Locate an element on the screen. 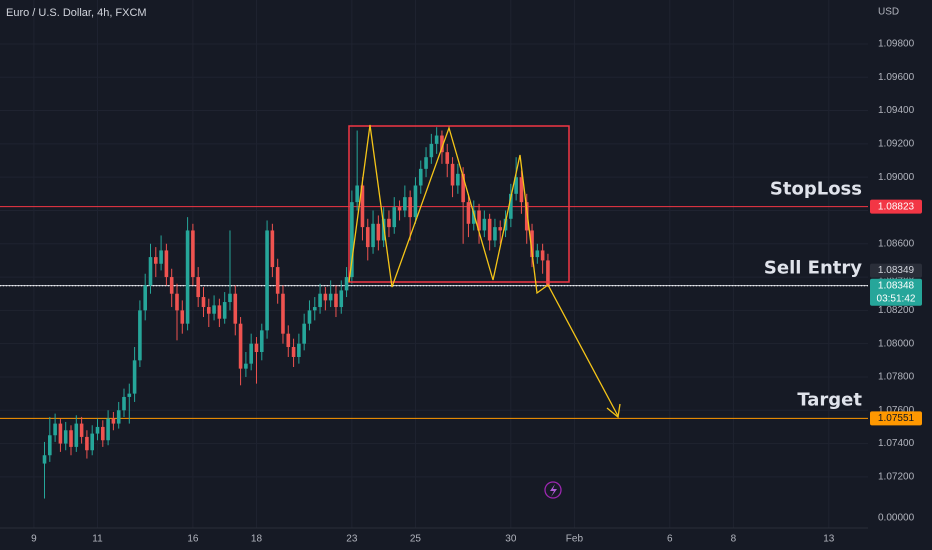 The width and height of the screenshot is (932, 550). x-tick-label: 11 is located at coordinates (97, 539).